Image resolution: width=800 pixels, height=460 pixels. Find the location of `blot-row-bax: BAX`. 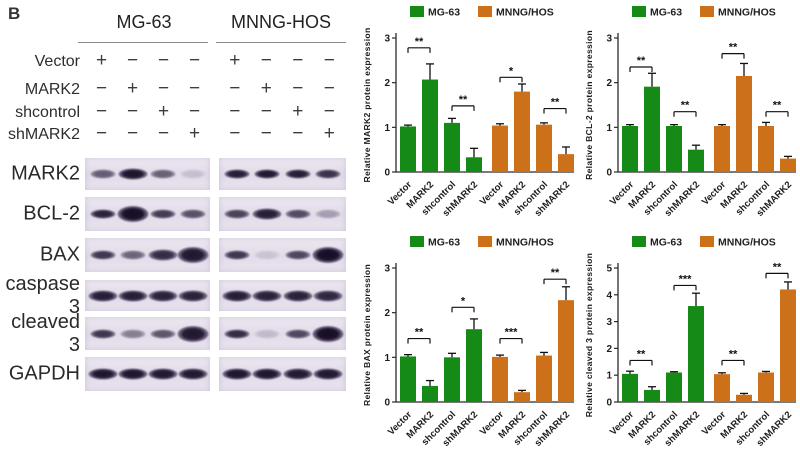

blot-row-bax: BAX is located at coordinates (181, 255).